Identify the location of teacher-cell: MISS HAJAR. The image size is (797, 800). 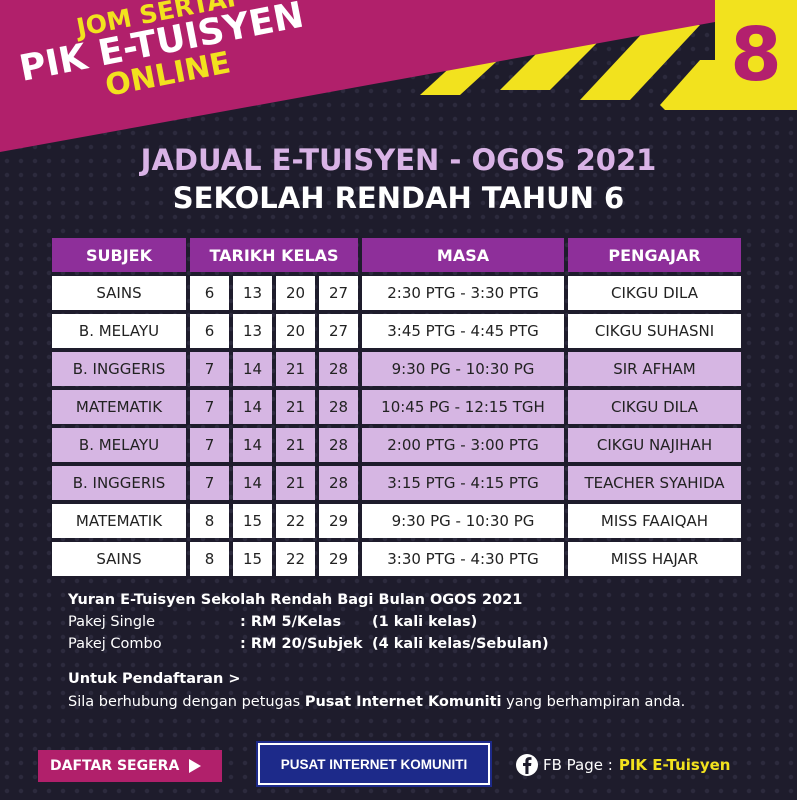
(654, 559).